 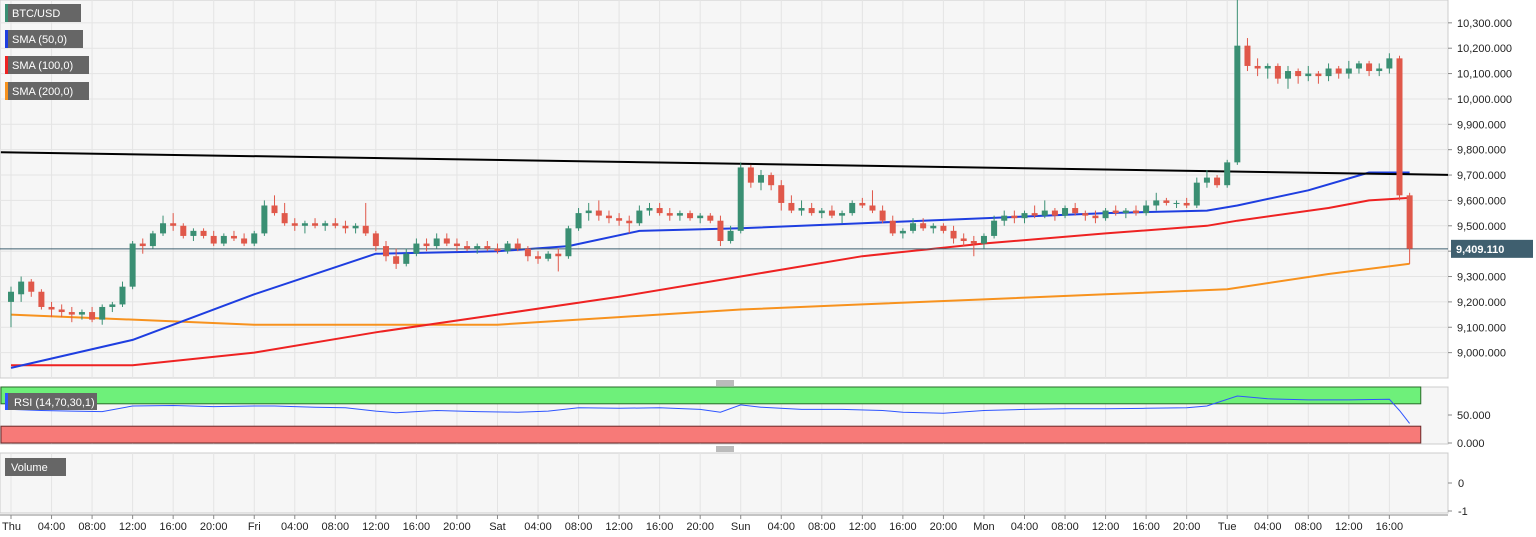 I want to click on volume-label-box: Volume, so click(x=35, y=467).